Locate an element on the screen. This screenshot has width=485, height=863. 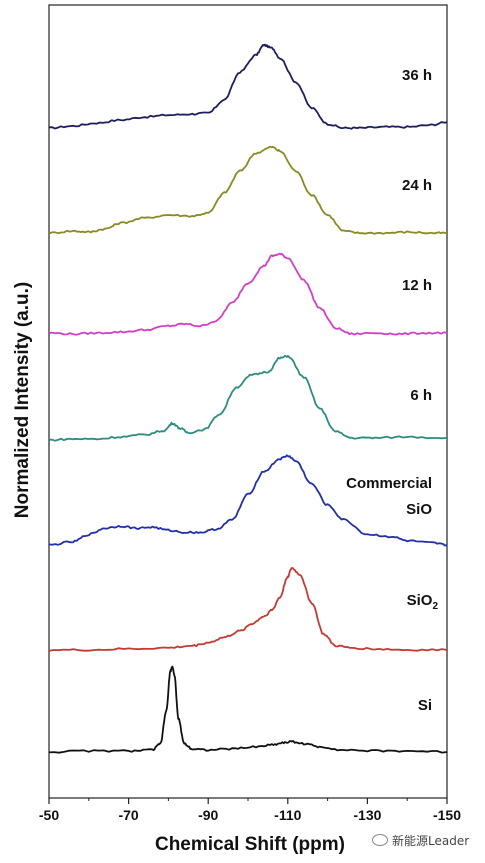
series-label-layer: 36 h 24 h 12 h 6 h Commercial SiO SiO2 Si is located at coordinates (392, 390).